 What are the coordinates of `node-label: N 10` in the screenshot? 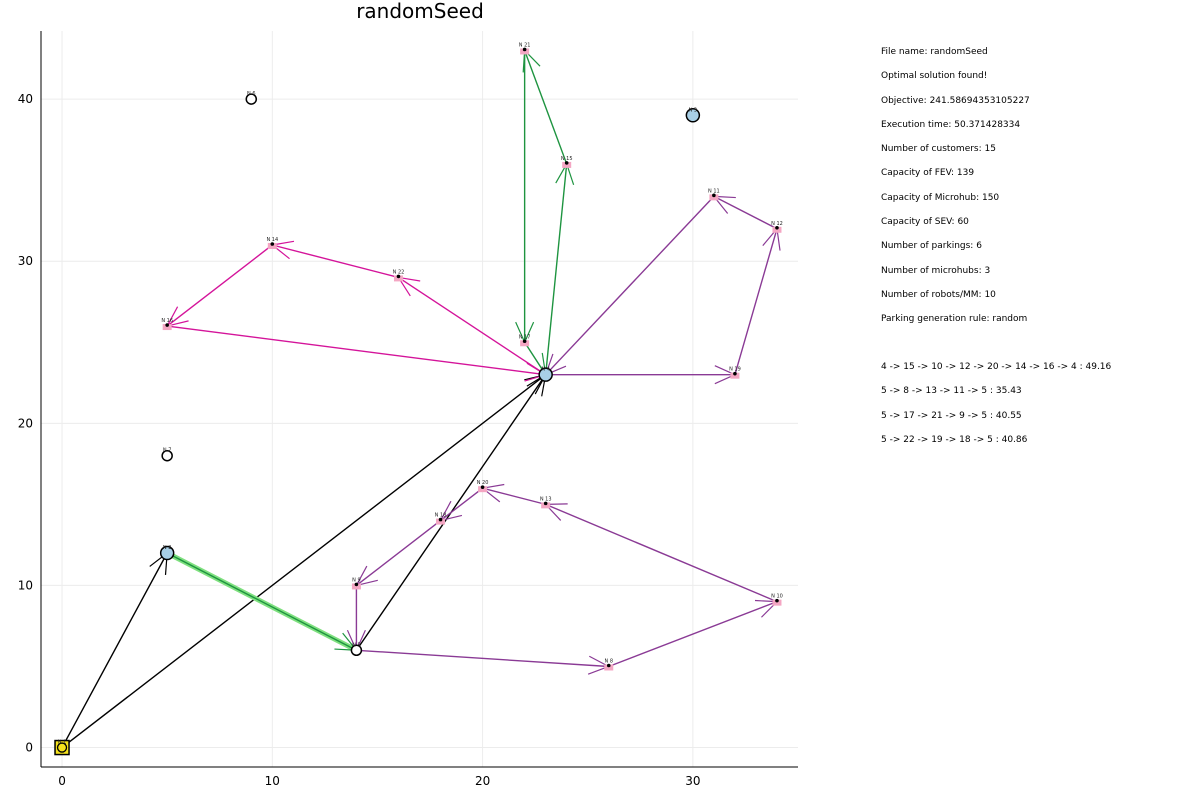 It's located at (777, 597).